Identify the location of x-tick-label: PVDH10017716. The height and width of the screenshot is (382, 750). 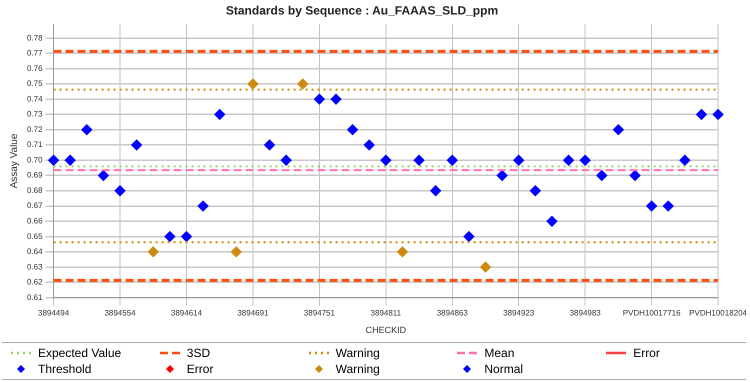
(652, 313).